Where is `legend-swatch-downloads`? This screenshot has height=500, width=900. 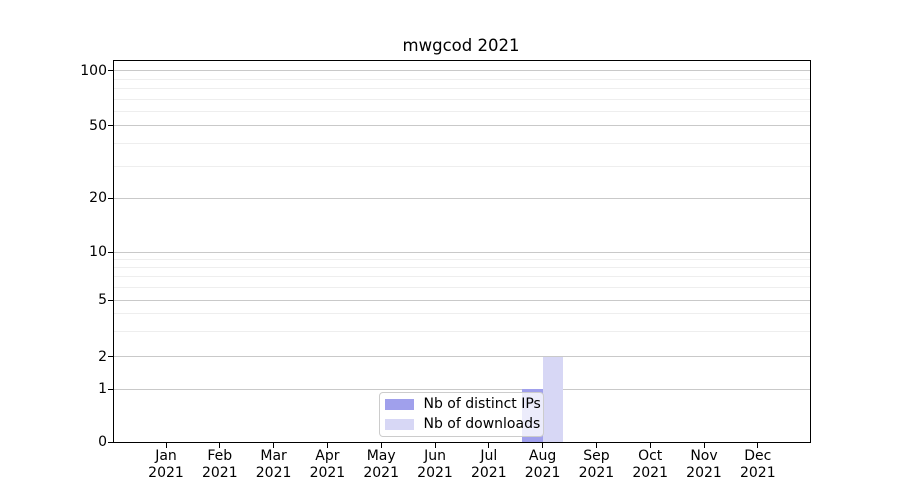 legend-swatch-downloads is located at coordinates (399, 424).